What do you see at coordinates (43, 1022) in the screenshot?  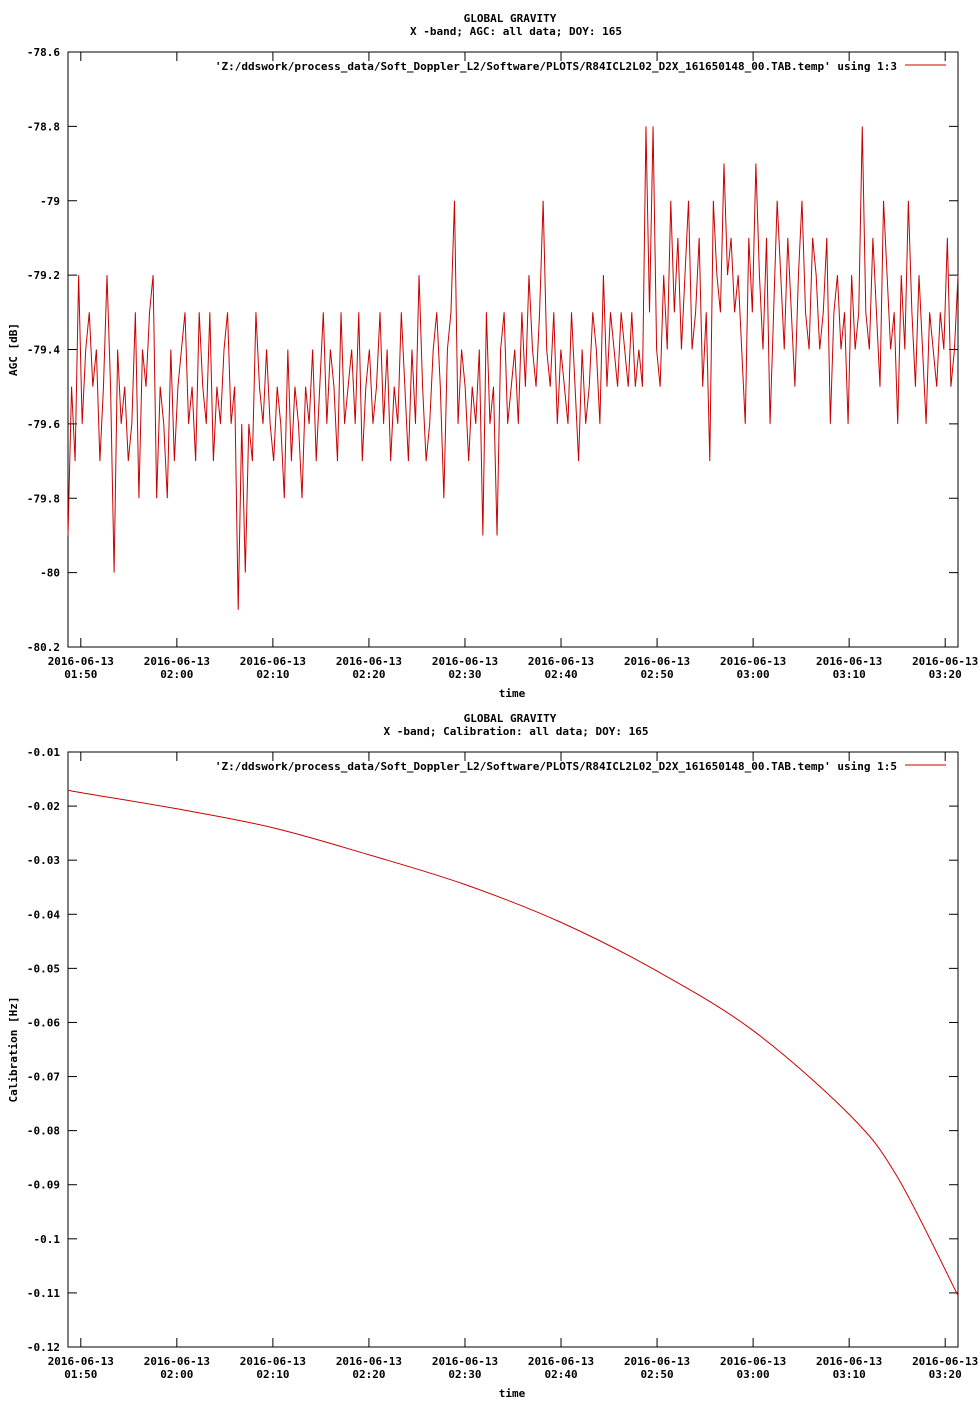 I see `y-tick-label: -0.06` at bounding box center [43, 1022].